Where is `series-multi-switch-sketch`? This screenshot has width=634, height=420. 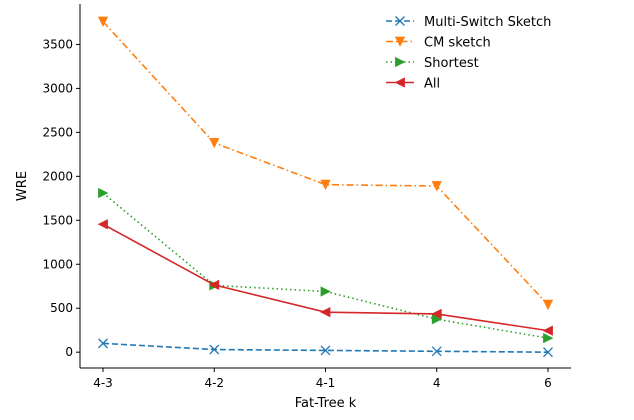
series-multi-switch-sketch is located at coordinates (325, 348).